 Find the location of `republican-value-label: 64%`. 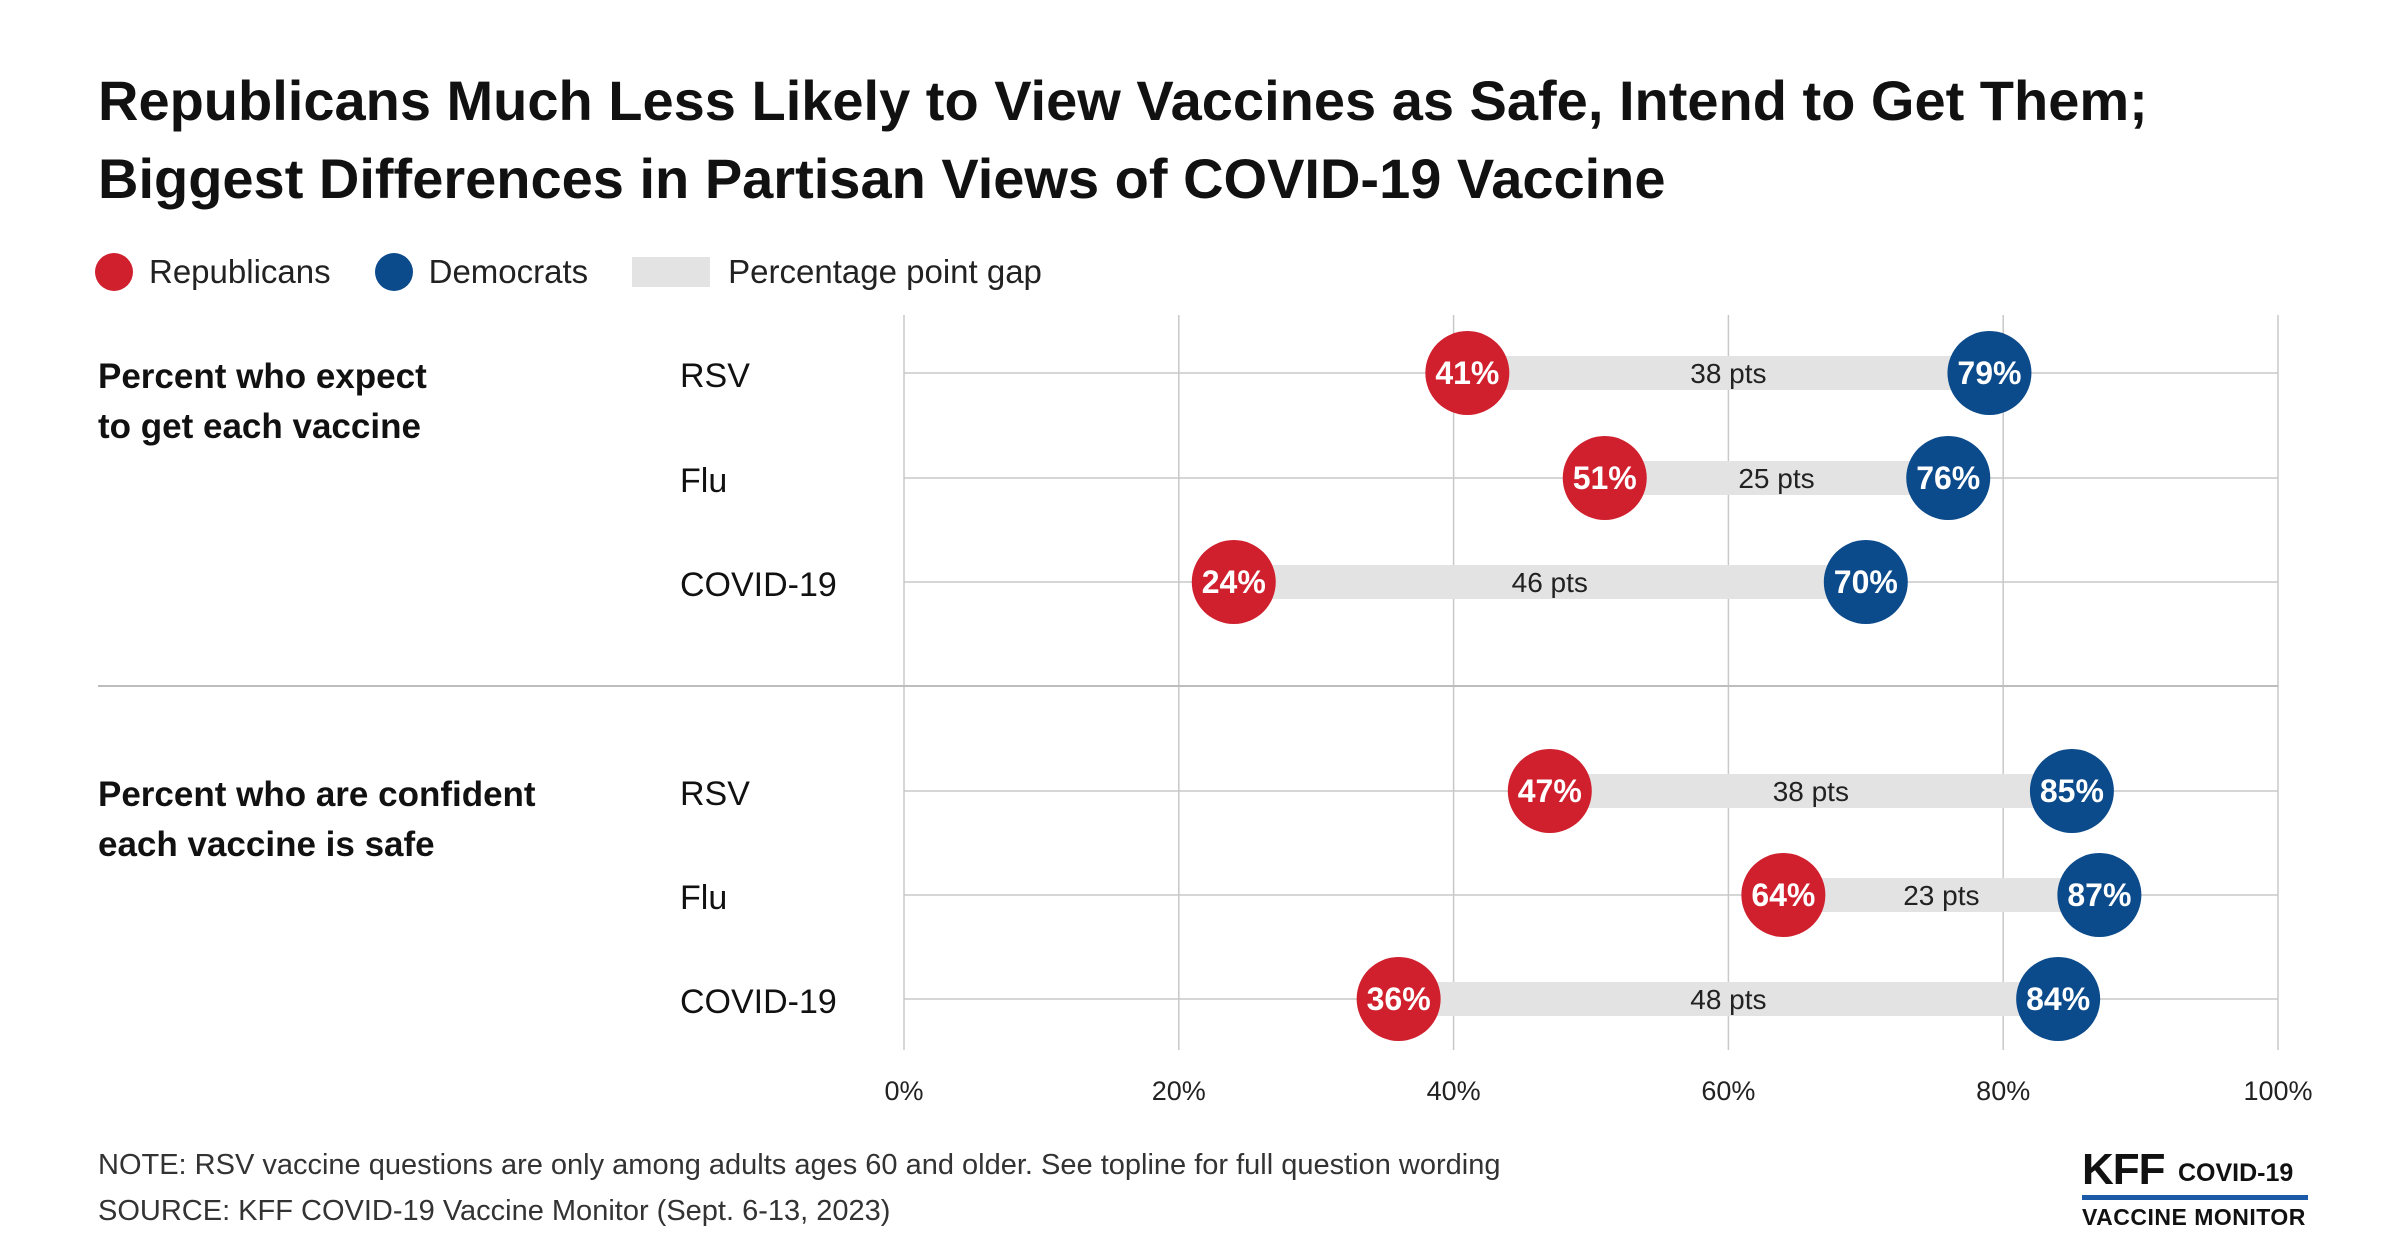

republican-value-label: 64% is located at coordinates (1783, 895).